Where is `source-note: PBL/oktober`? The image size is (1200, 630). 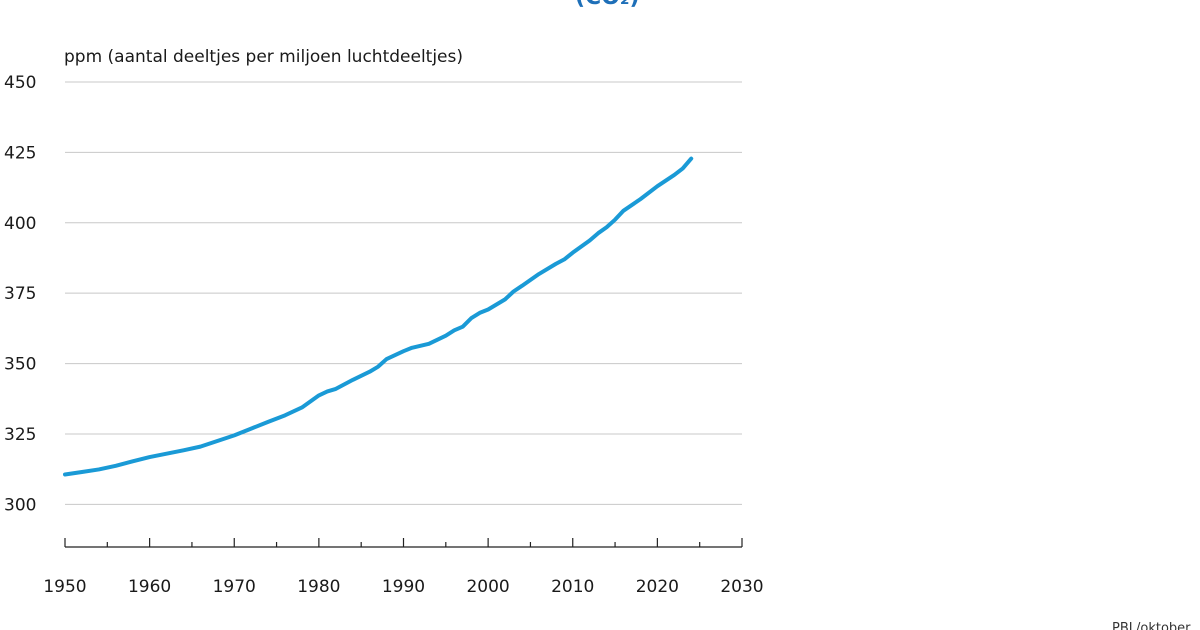
source-note: PBL/oktober is located at coordinates (1151, 625).